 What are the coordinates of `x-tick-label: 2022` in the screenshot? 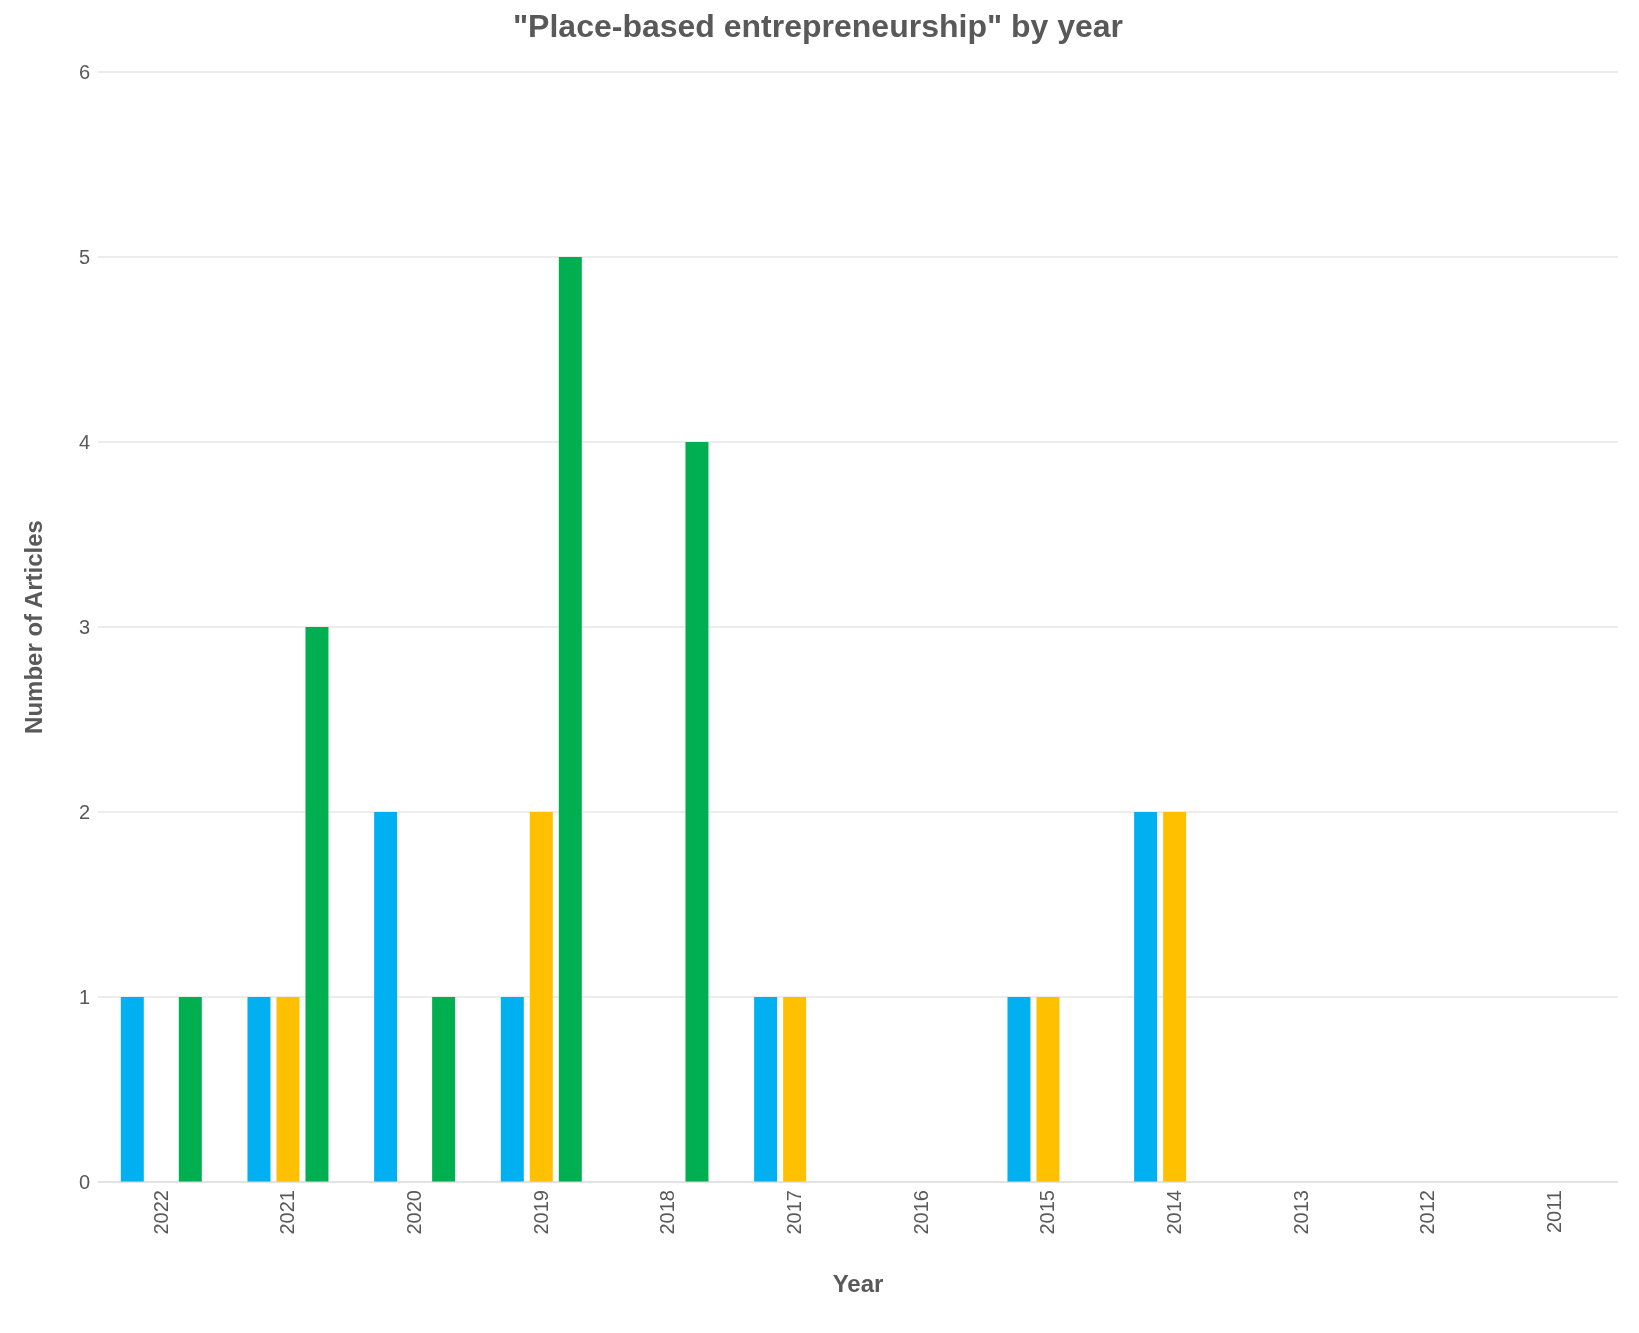 It's located at (160, 1212).